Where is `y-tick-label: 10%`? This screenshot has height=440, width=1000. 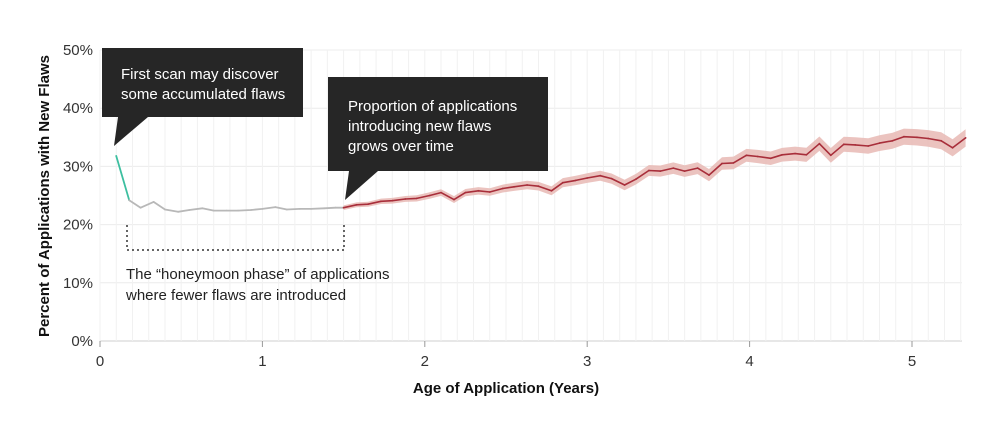
y-tick-label: 10% is located at coordinates (78, 283).